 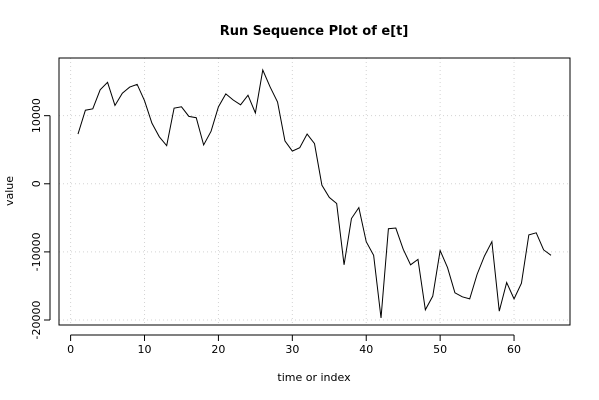 I want to click on chart-title: Run Sequence Plot of e[t], so click(x=314, y=31).